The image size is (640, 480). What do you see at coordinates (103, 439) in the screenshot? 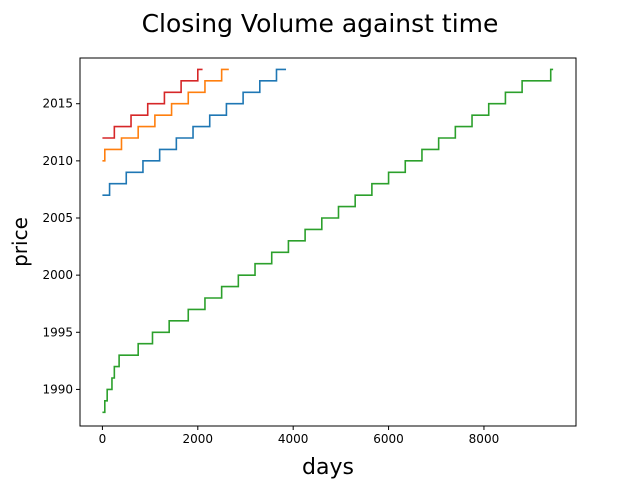
I see `x-tick-label: 0` at bounding box center [103, 439].